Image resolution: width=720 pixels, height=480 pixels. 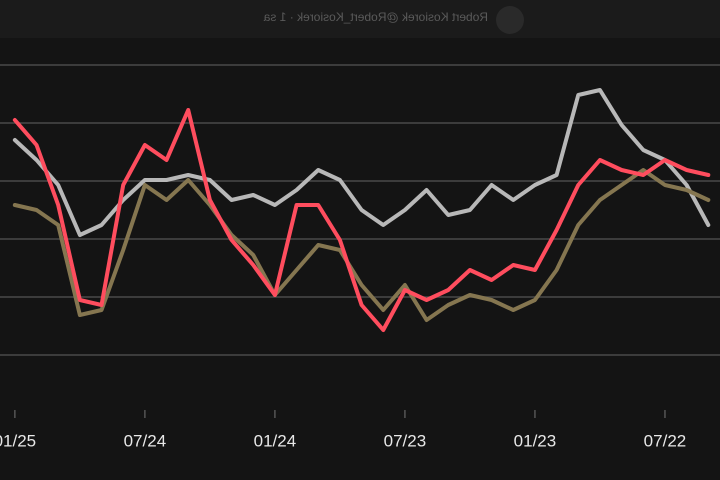 I want to click on header-author: Robert Kosiorek @Robert_Kosiorek · 1 sa, so click(x=375, y=17).